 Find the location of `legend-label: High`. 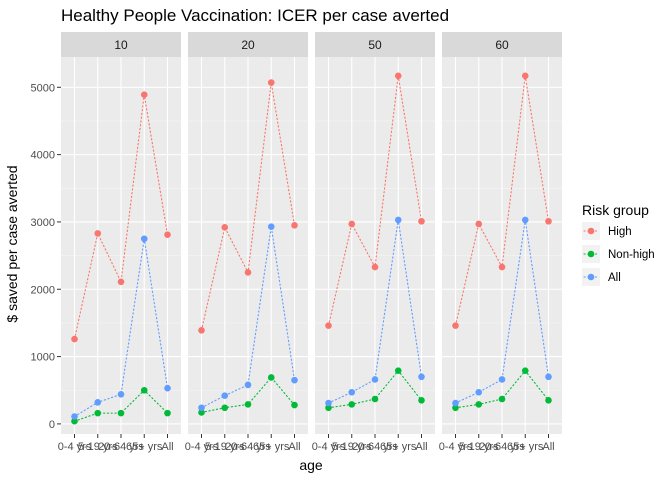

legend-label: High is located at coordinates (620, 232).